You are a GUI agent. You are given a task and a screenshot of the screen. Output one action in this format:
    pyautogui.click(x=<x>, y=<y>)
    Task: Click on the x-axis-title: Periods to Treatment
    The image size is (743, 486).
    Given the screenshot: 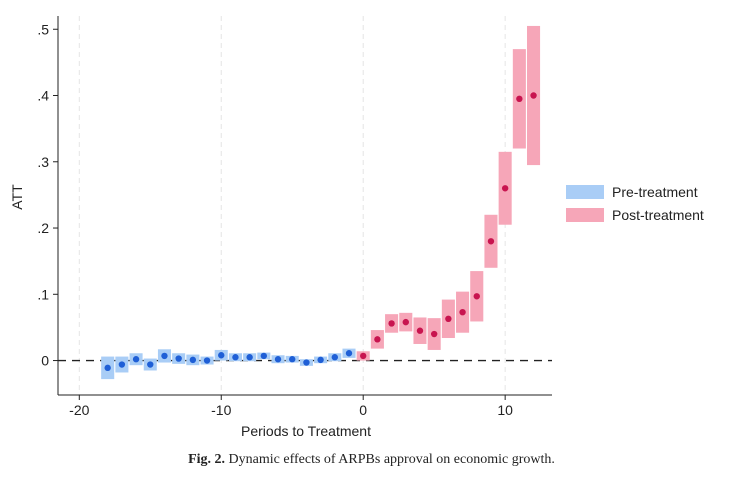 What is the action you would take?
    pyautogui.click(x=306, y=431)
    